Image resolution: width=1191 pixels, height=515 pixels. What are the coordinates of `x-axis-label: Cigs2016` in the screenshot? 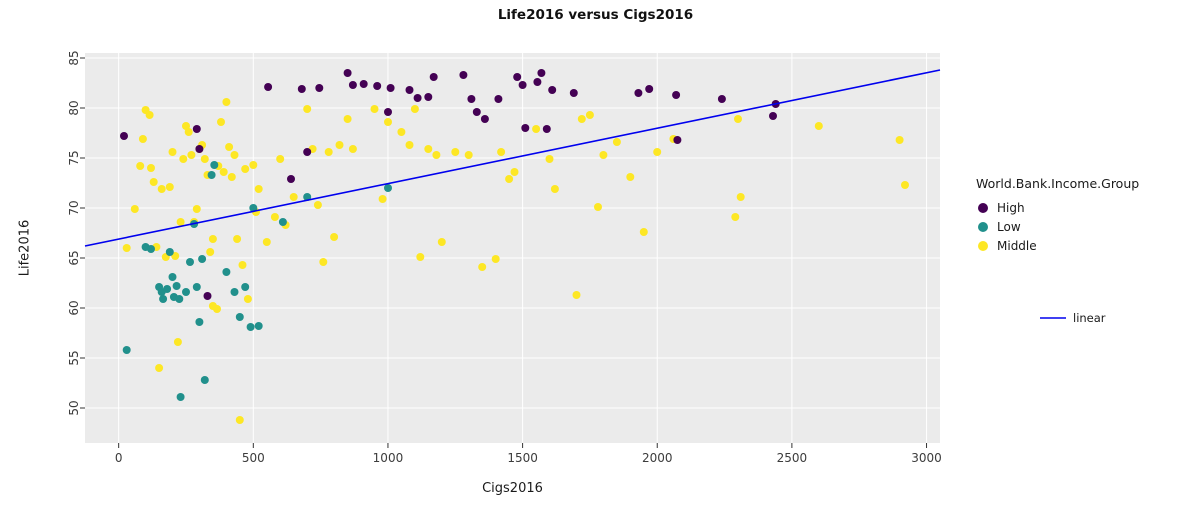 It's located at (512, 488).